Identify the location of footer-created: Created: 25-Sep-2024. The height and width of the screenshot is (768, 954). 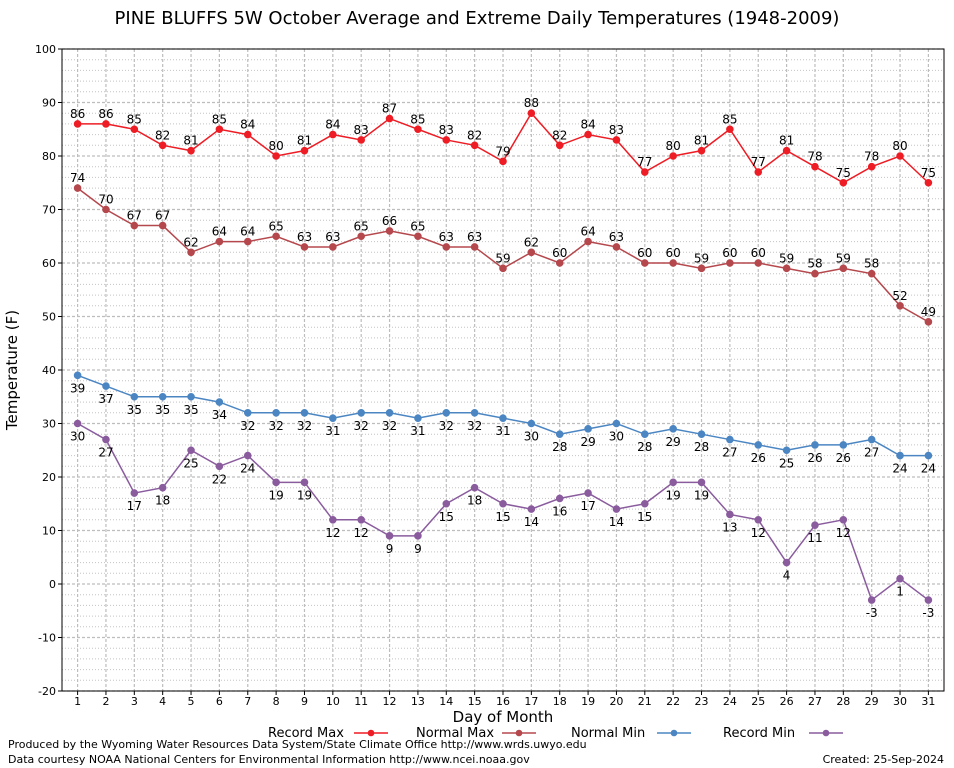
(883, 759).